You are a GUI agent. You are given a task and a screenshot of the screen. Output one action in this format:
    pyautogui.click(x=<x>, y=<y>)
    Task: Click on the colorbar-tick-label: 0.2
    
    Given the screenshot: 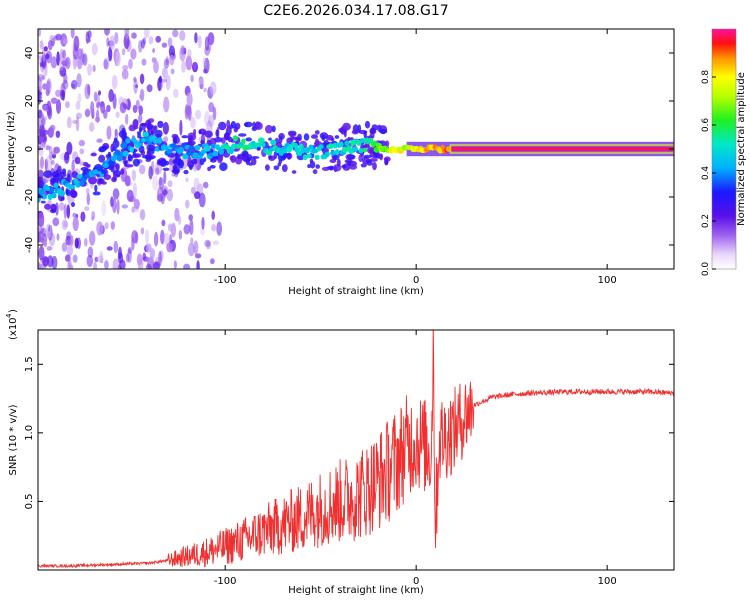 What is the action you would take?
    pyautogui.click(x=706, y=221)
    